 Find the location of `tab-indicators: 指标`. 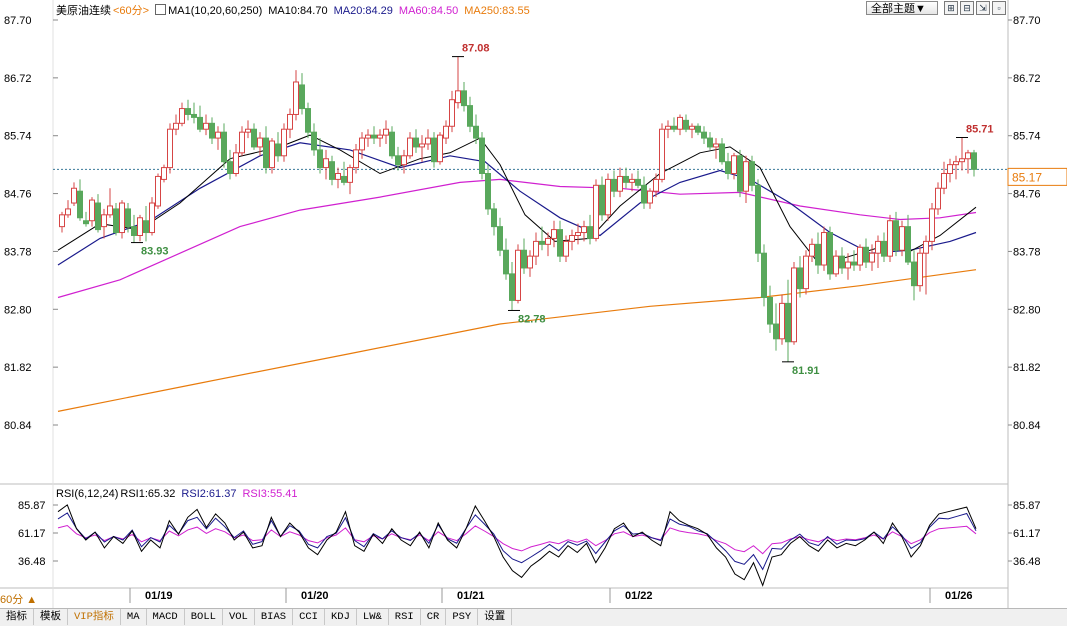

tab-indicators: 指标 is located at coordinates (17, 617).